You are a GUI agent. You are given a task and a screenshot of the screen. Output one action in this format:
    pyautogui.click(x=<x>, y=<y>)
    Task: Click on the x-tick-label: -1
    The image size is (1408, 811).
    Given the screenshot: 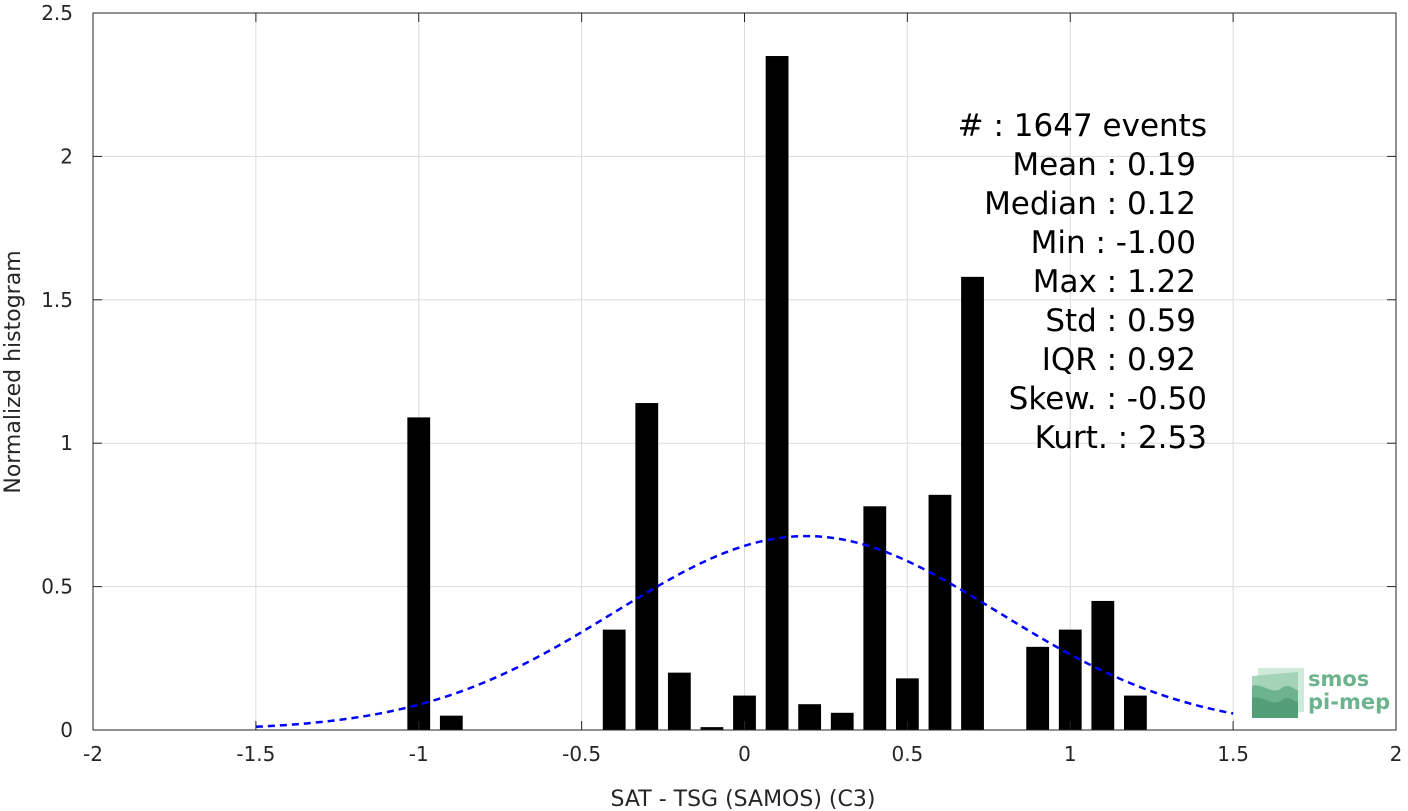 What is the action you would take?
    pyautogui.click(x=419, y=754)
    